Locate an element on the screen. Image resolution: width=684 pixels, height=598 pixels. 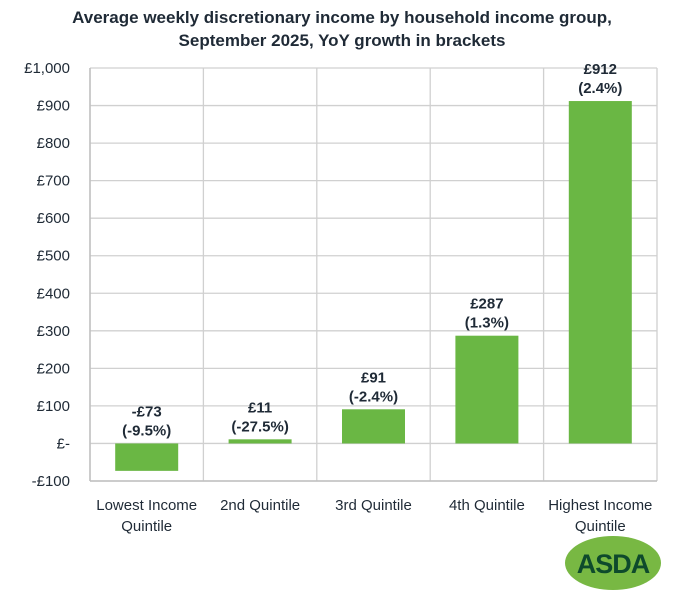
x-tick-label: 4th Quintile is located at coordinates (487, 505).